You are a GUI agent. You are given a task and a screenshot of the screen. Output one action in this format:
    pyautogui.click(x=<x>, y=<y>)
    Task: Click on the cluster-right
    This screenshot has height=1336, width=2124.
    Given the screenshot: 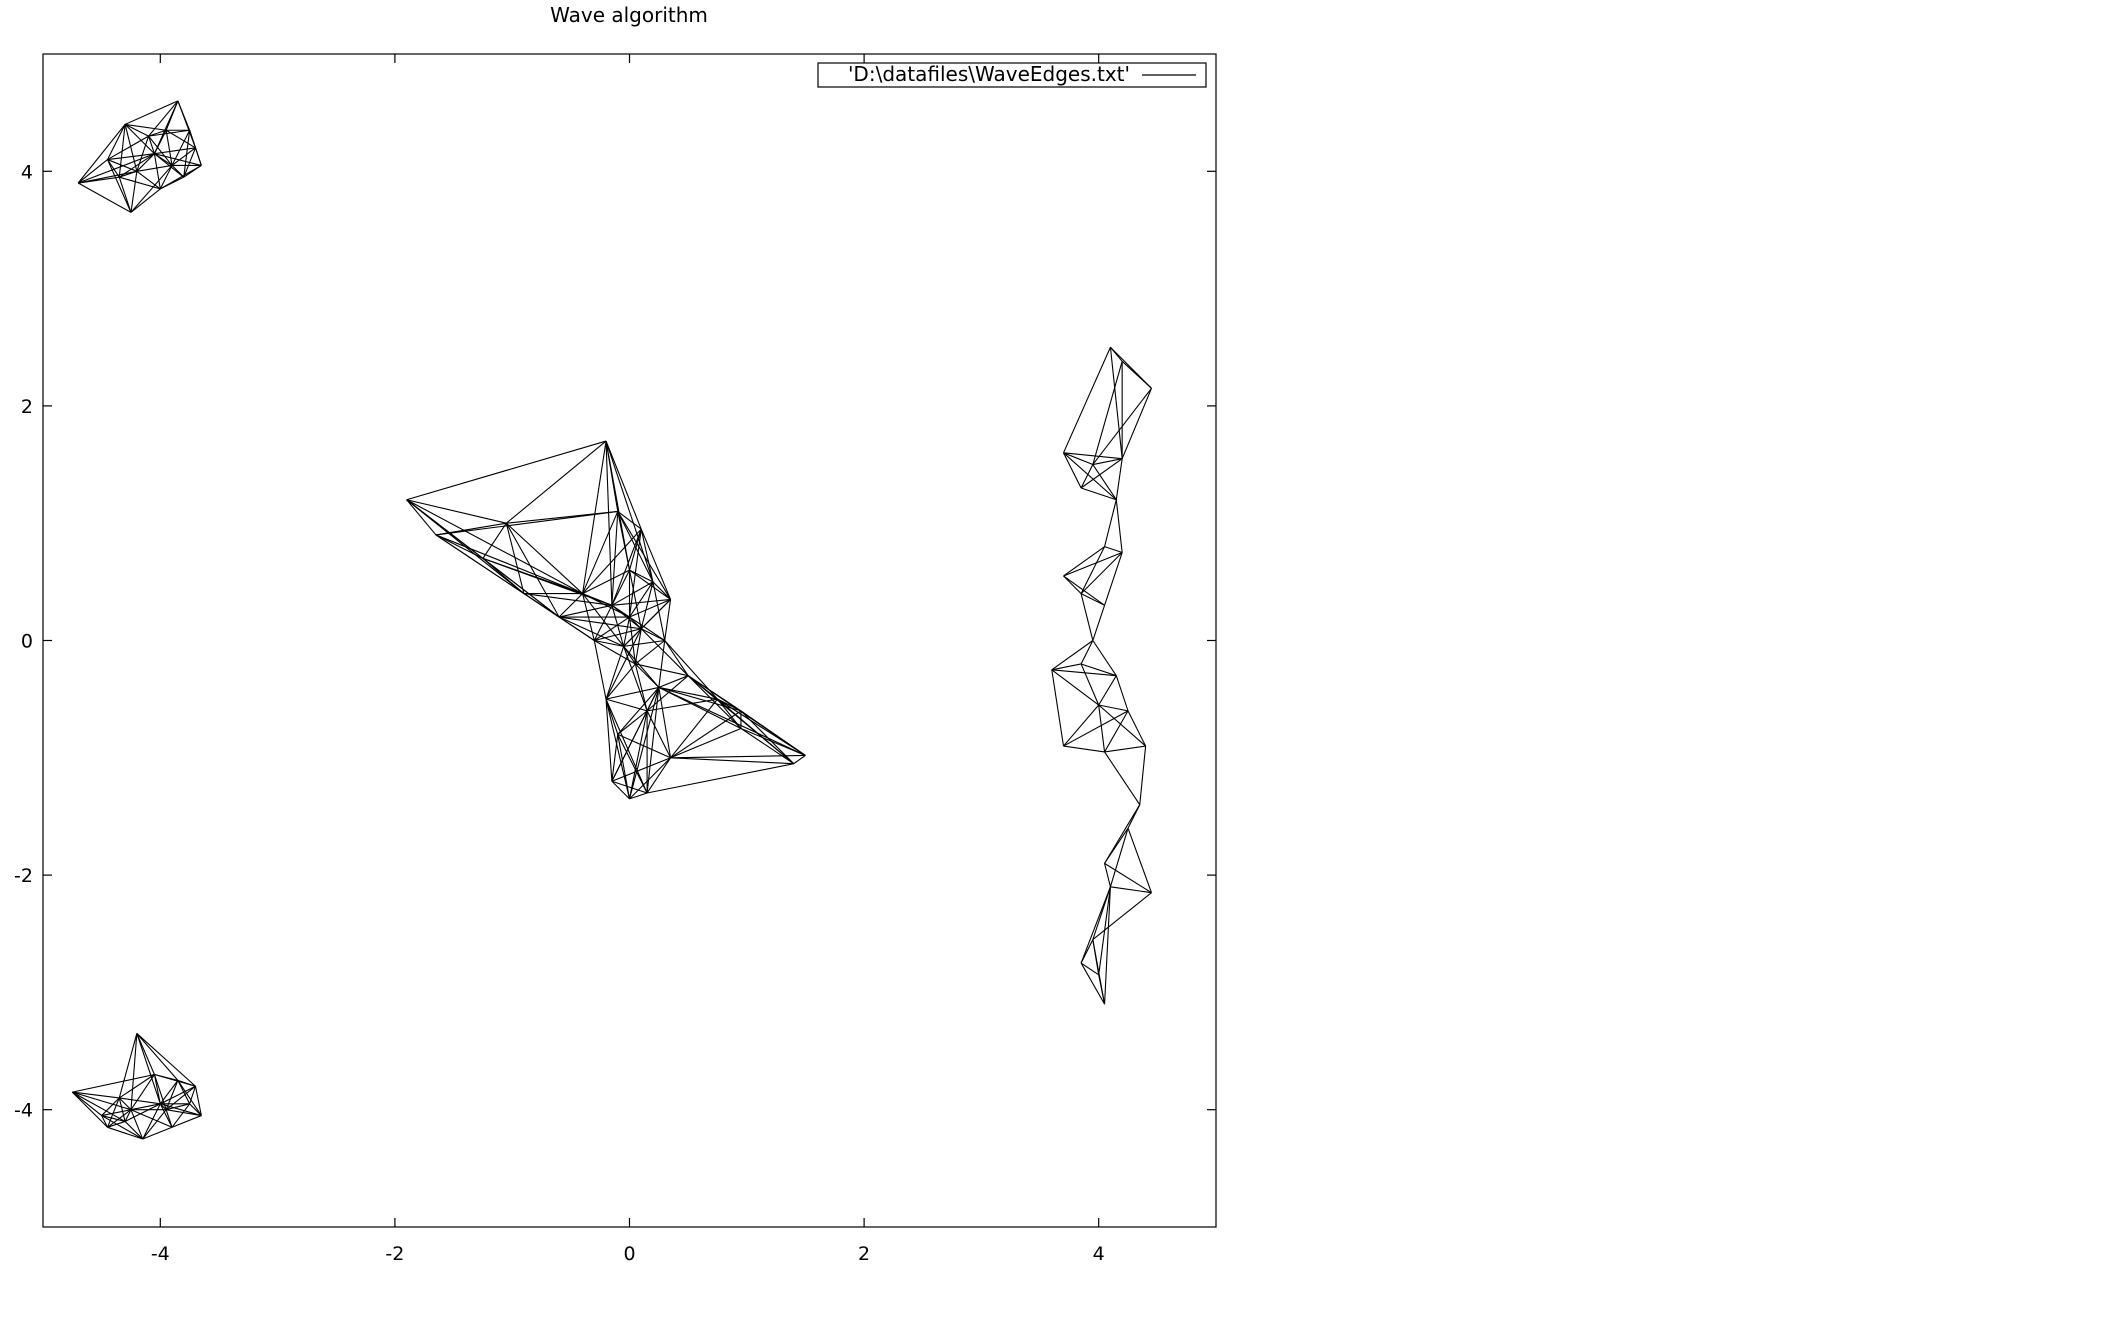 What is the action you would take?
    pyautogui.click(x=1102, y=675)
    